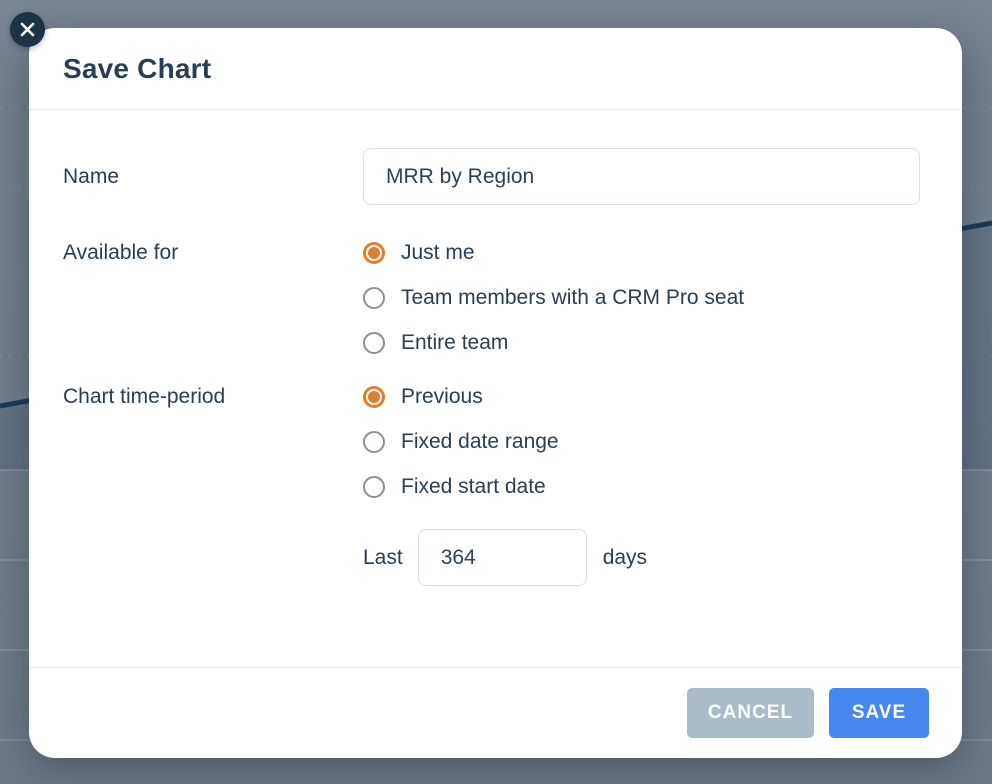  What do you see at coordinates (137, 68) in the screenshot?
I see `dialog-title: Save Chart` at bounding box center [137, 68].